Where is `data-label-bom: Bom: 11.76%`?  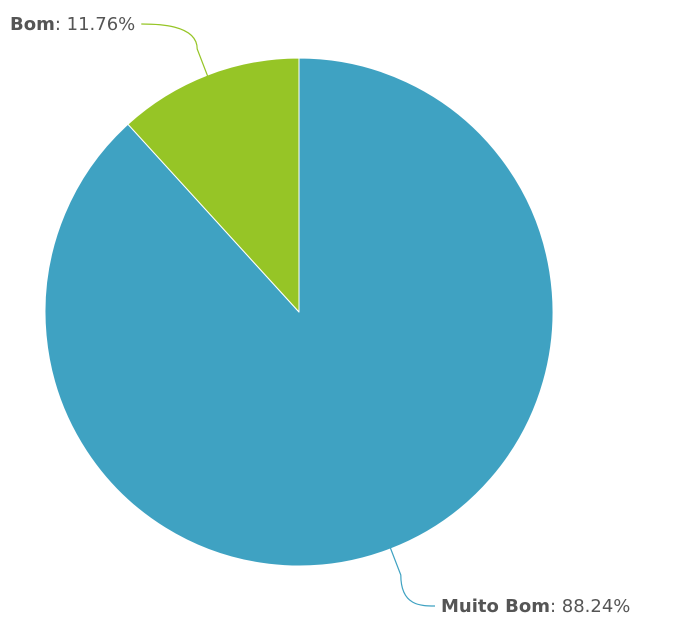 data-label-bom: Bom: 11.76% is located at coordinates (72, 24).